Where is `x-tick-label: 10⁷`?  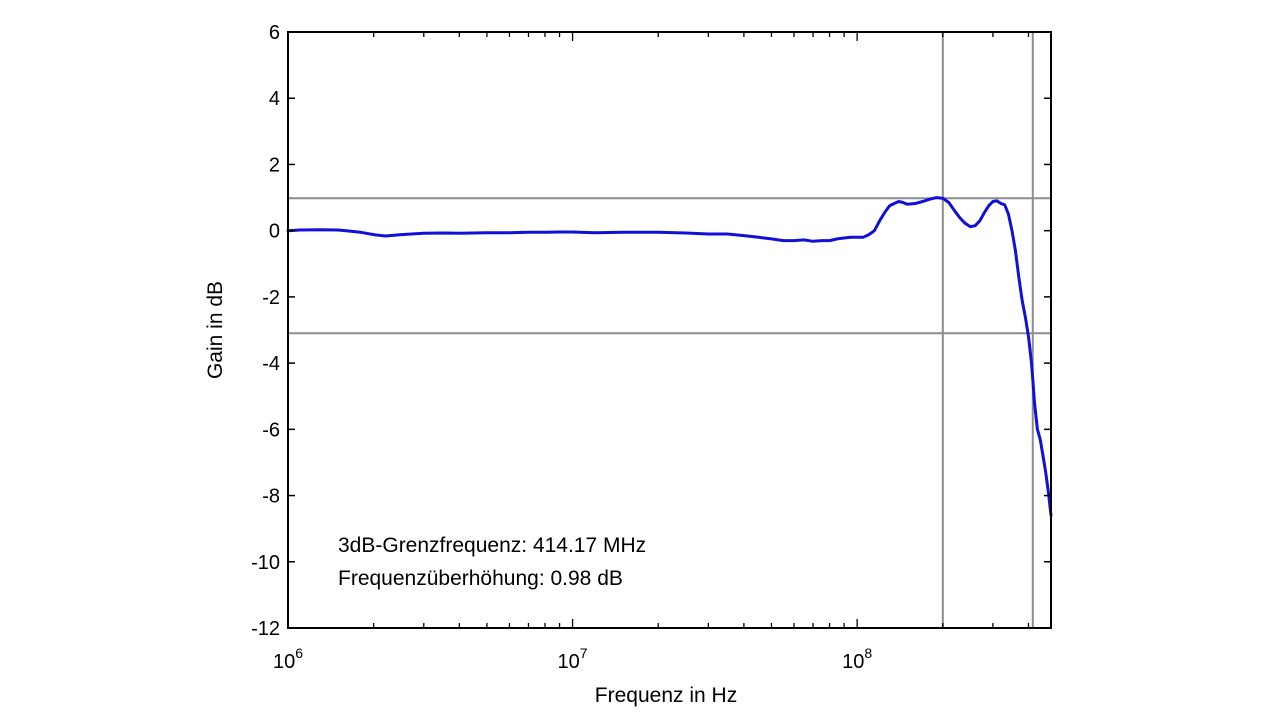
x-tick-label: 10⁷ is located at coordinates (573, 659).